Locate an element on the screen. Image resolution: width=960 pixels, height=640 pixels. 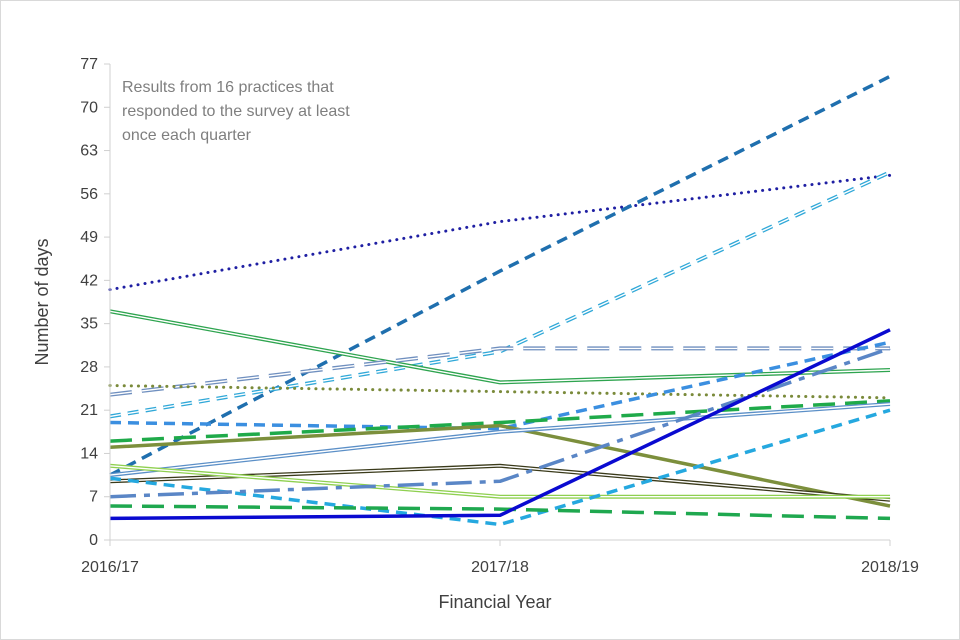
x-tick-label: 2016/17 is located at coordinates (110, 567).